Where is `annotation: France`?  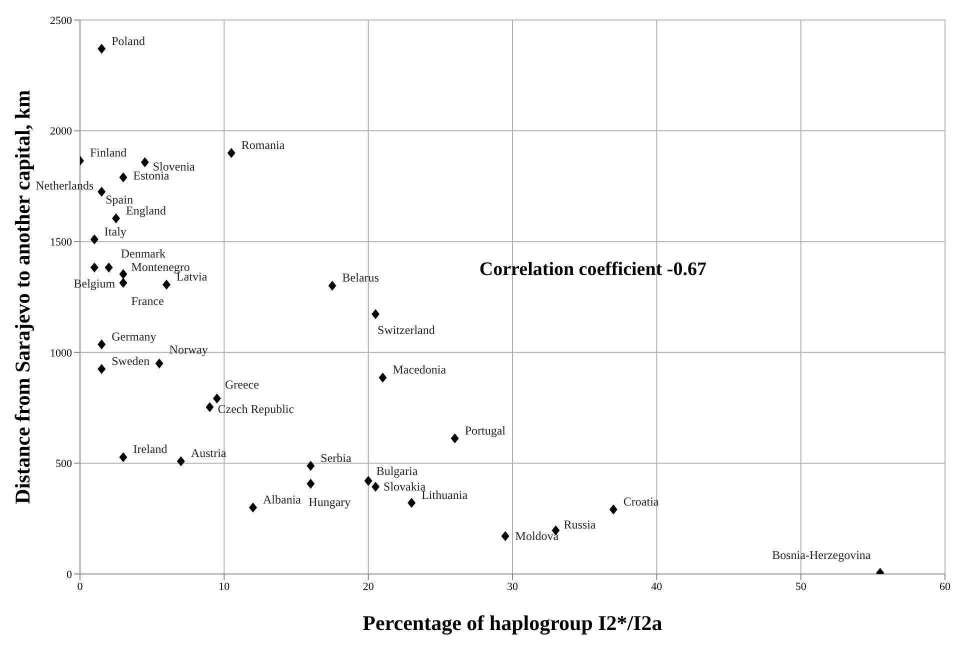 annotation: France is located at coordinates (147, 301).